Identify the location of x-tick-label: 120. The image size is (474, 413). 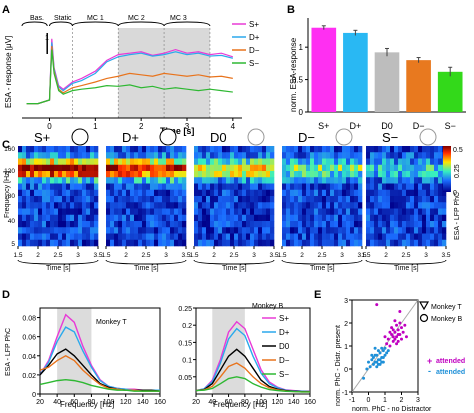
(126, 402).